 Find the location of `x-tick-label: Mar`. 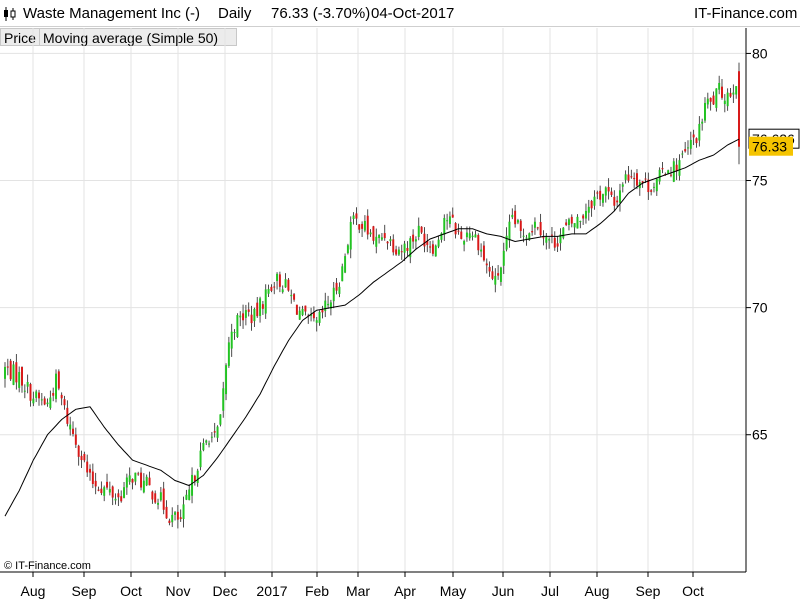

x-tick-label: Mar is located at coordinates (358, 591).